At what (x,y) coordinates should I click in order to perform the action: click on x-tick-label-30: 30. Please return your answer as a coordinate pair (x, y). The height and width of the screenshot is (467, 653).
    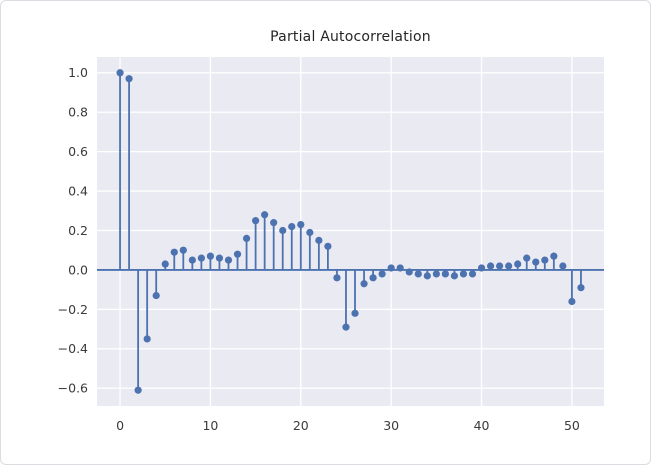
    Looking at the image, I should click on (391, 425).